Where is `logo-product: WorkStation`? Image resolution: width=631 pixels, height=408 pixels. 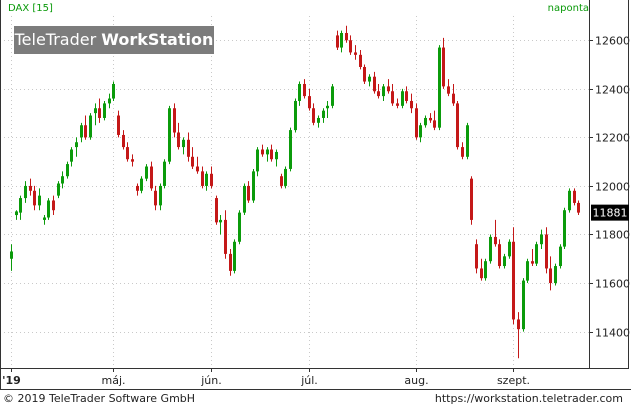
logo-product: WorkStation is located at coordinates (157, 39).